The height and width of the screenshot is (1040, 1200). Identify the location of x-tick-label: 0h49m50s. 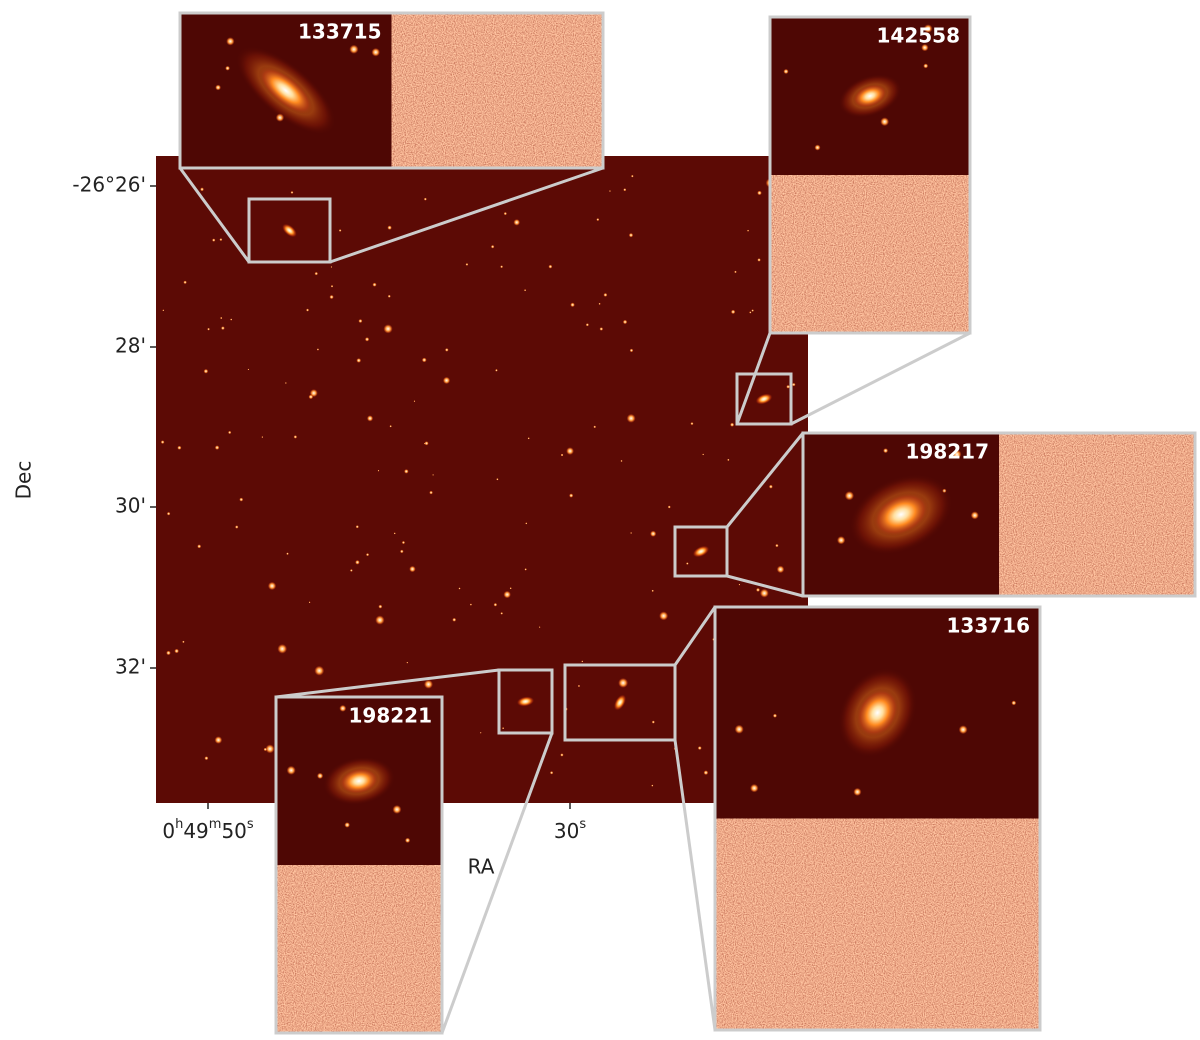
(208, 830).